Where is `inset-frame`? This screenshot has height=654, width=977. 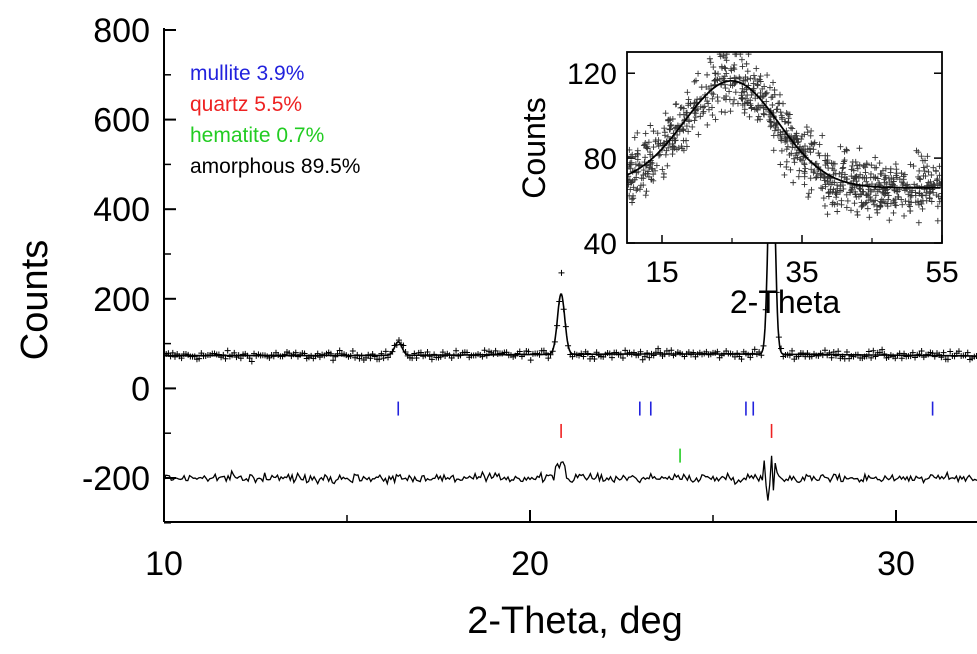
inset-frame is located at coordinates (784, 147).